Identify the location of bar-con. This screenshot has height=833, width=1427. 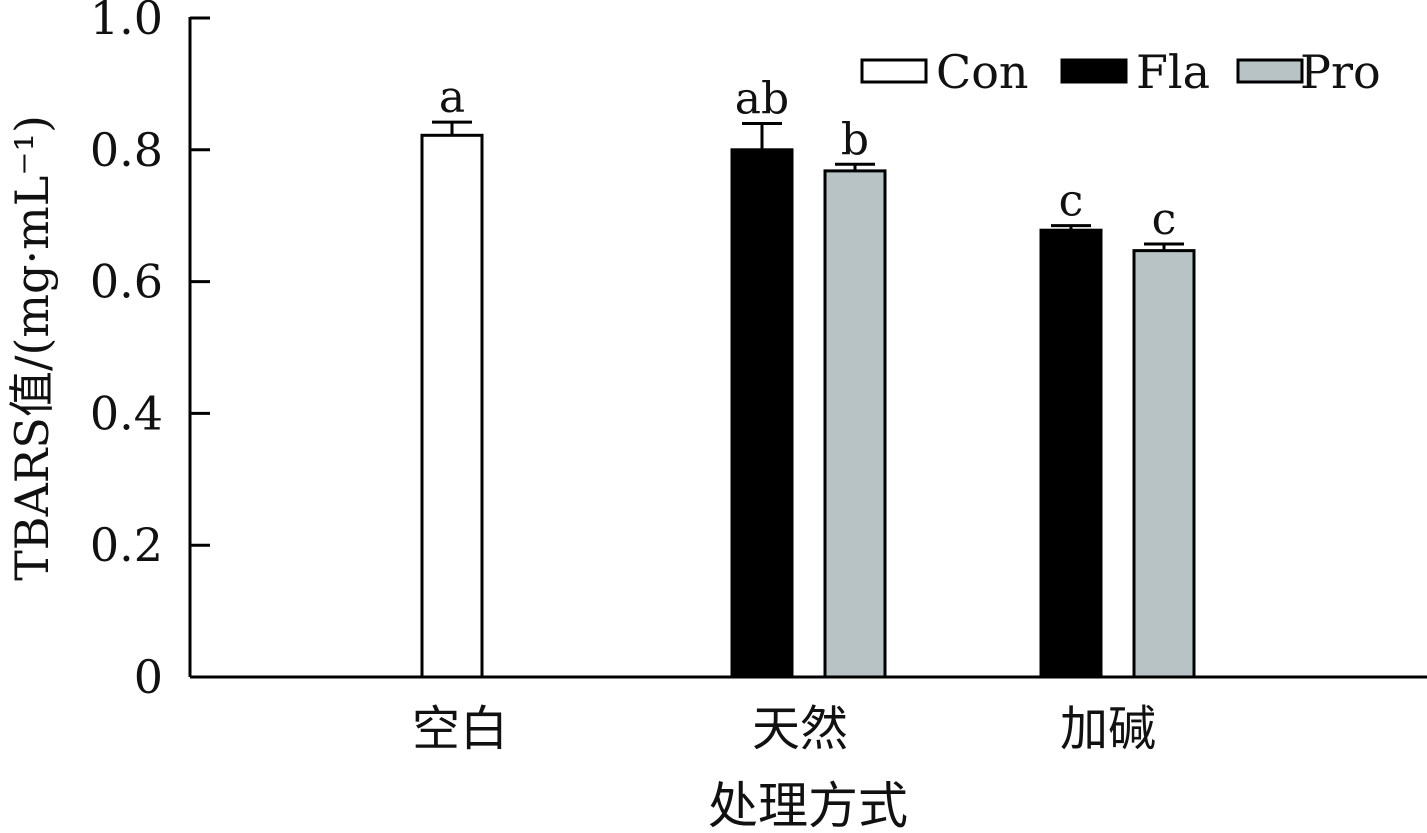
(452, 406).